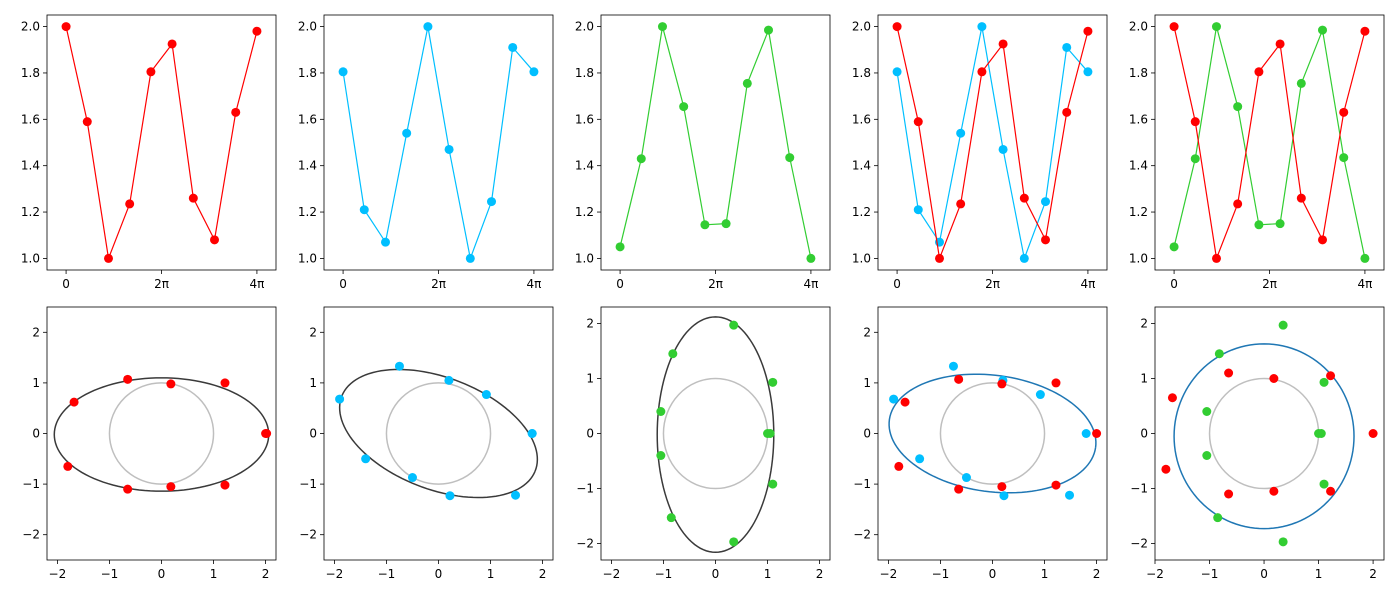 The image size is (1400, 600). I want to click on subplot-4: 1.0 1.2 1.4 1.6 1.8 2.0 0 2π 4π, so click(980, 152).